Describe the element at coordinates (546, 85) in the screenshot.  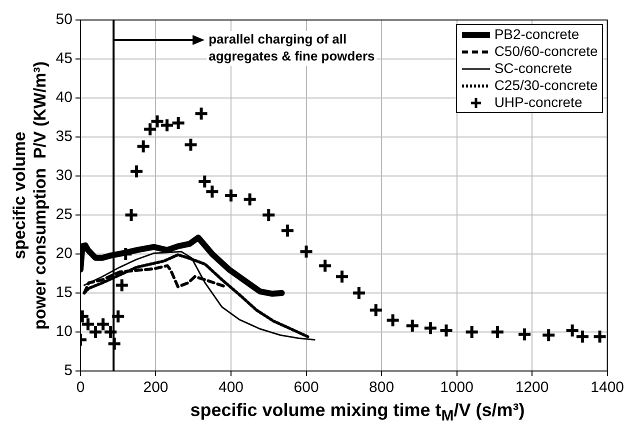
I see `legend-label: C25/30-concrete` at that location.